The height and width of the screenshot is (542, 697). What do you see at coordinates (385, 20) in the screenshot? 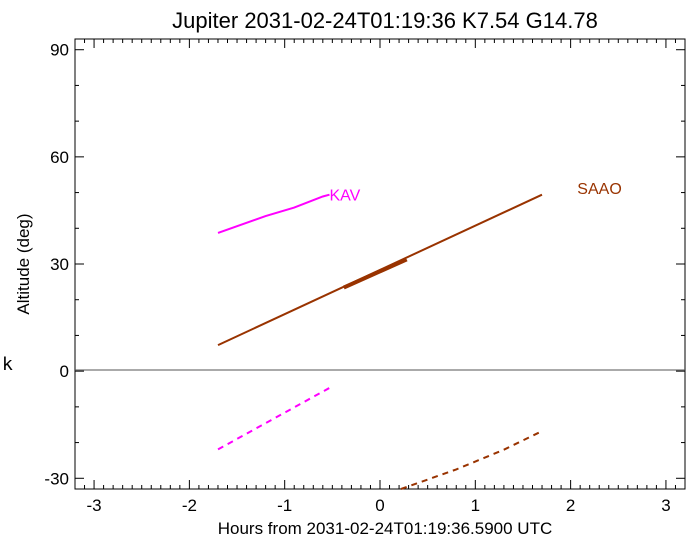
I see `chart-title: Jupiter 2031-02-24T01:19:36 K7.54 G14.78` at bounding box center [385, 20].